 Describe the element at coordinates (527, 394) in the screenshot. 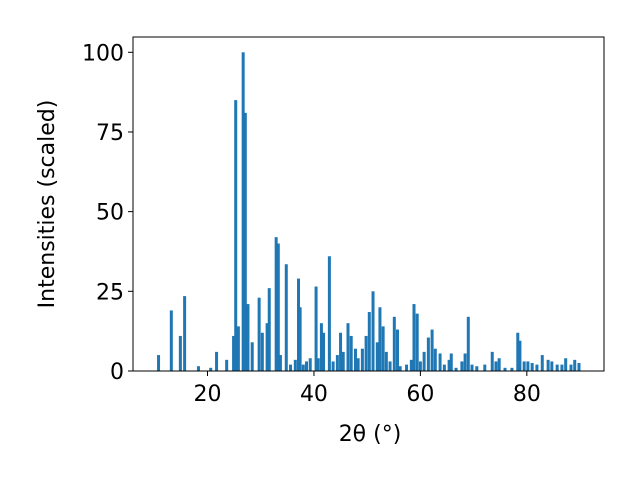

I see `x-tick-label: 80` at that location.